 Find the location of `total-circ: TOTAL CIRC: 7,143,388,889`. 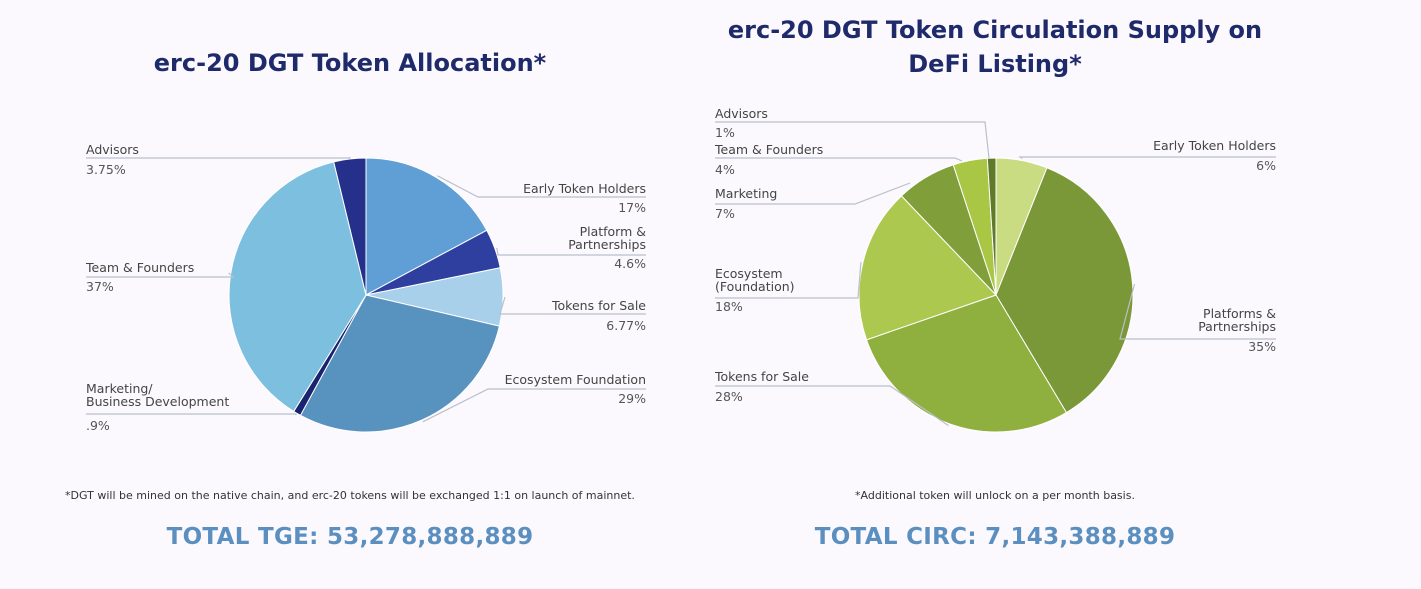

total-circ: TOTAL CIRC: 7,143,388,889 is located at coordinates (995, 537).